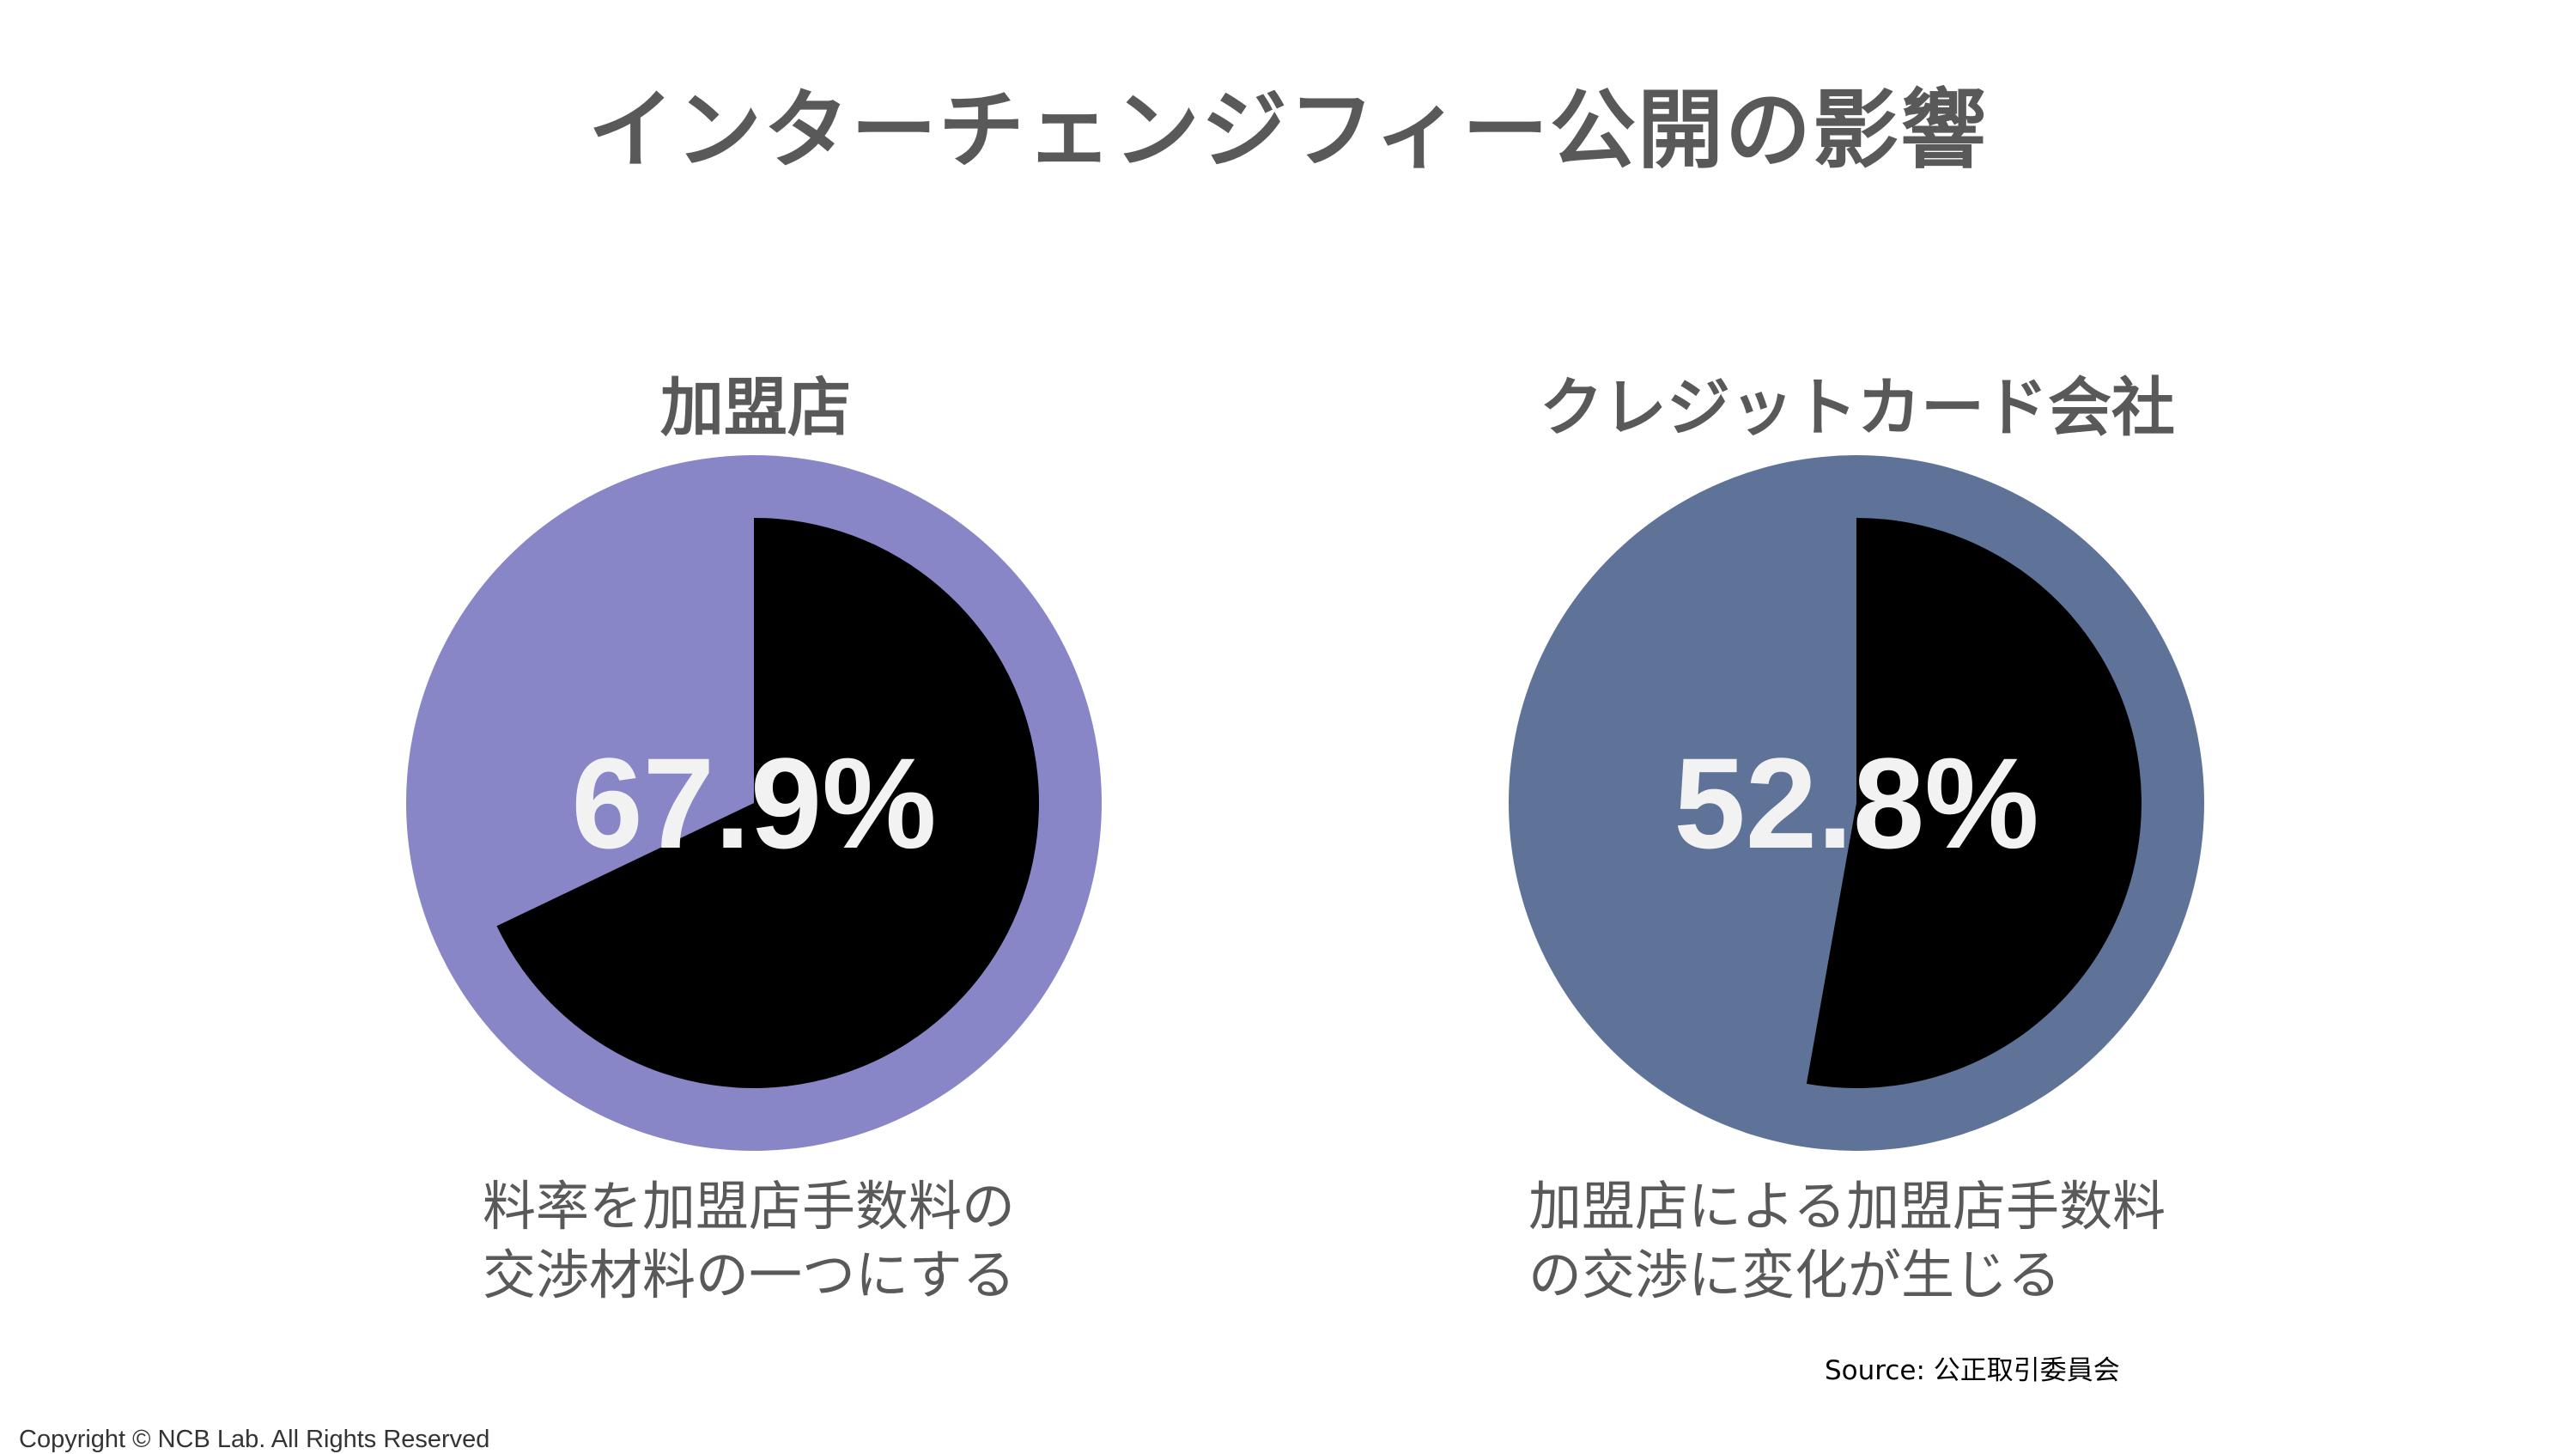 The width and height of the screenshot is (2576, 1454). What do you see at coordinates (254, 1439) in the screenshot?
I see `copyright: Copyright © NCB Lab. All Rights Reserved` at bounding box center [254, 1439].